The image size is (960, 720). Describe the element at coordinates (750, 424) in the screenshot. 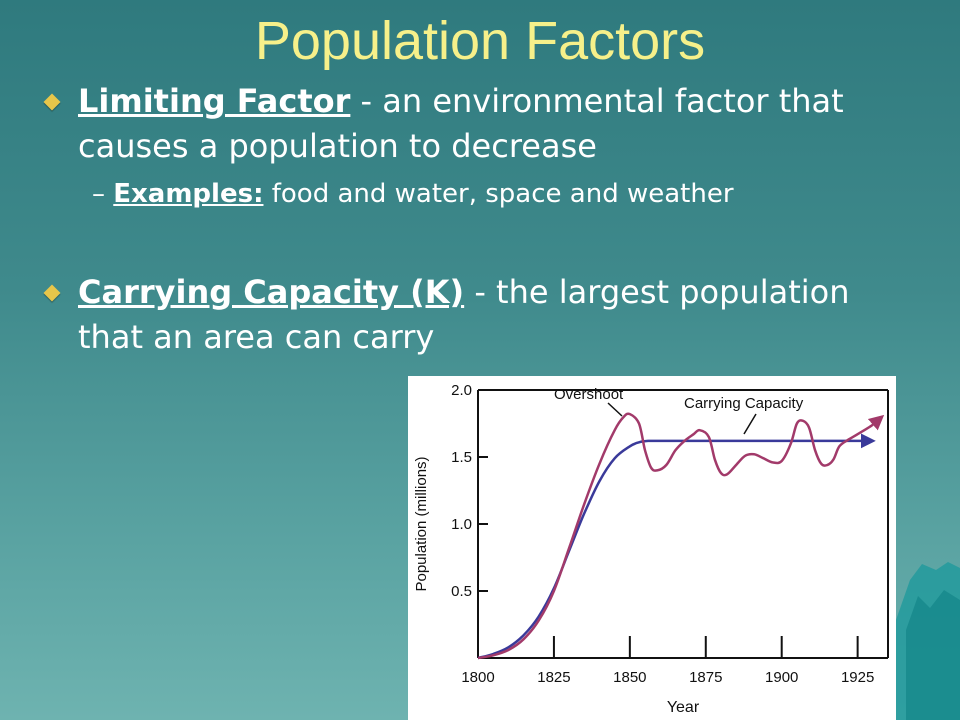

I see `annotation-capacity-pointer` at that location.